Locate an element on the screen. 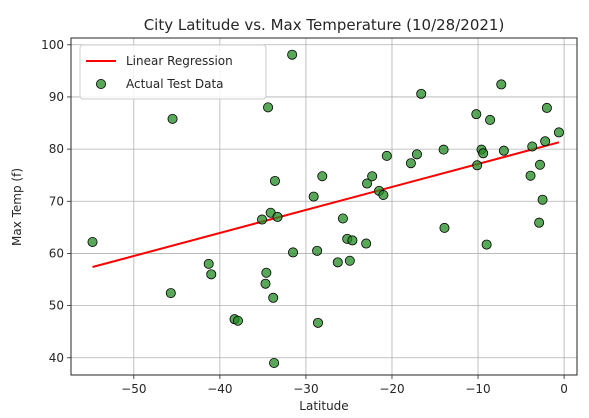  x-tick-label: −20 is located at coordinates (391, 389).